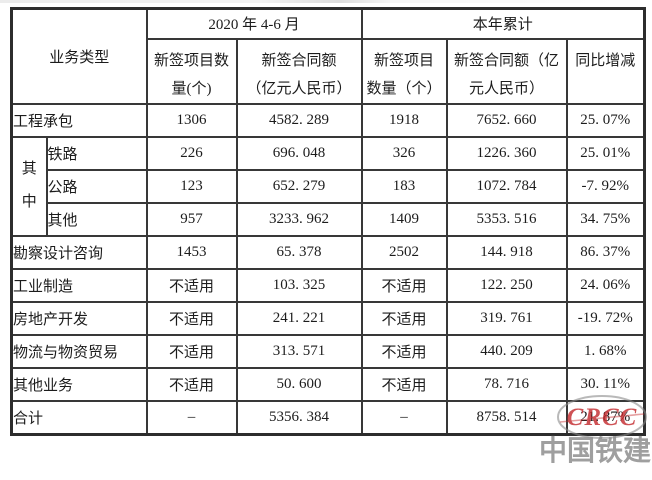  What do you see at coordinates (299, 417) in the screenshot?
I see `cell-q-amount: 5356. 384` at bounding box center [299, 417].